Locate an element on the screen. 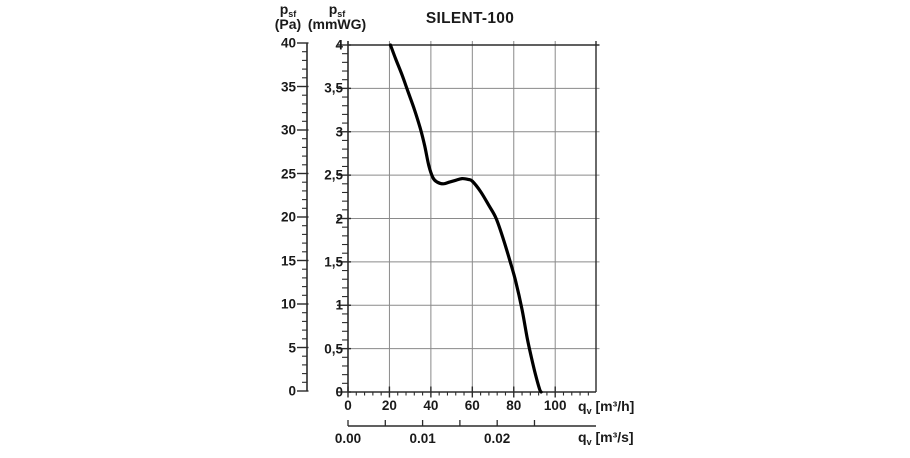 This screenshot has height=458, width=910. pa-axis-symbol: psf is located at coordinates (288, 10).